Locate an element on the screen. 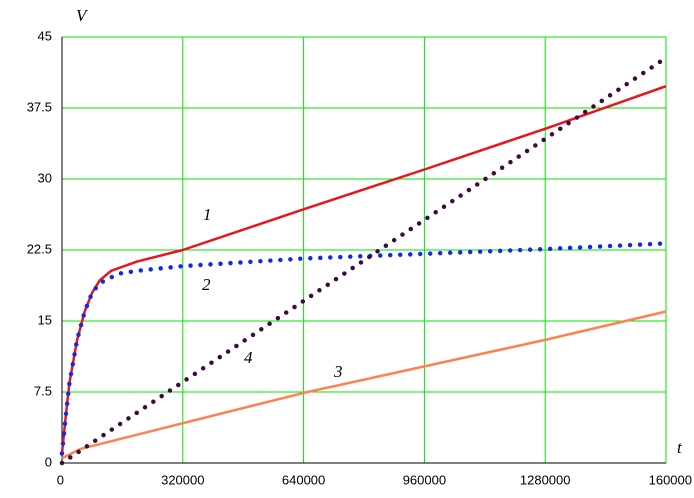 The image size is (694, 498). x-tick-label: 160000 is located at coordinates (670, 479).